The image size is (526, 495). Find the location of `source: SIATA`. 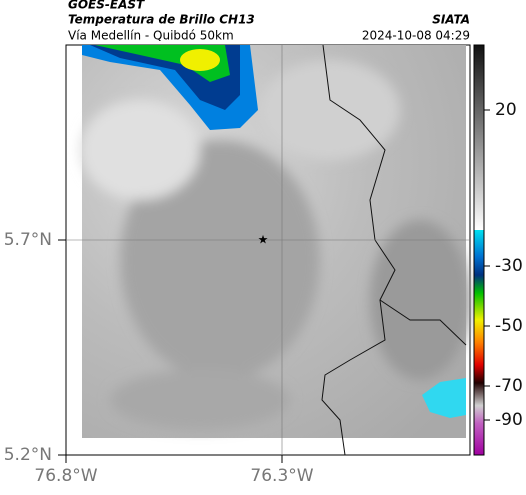

source: SIATA is located at coordinates (451, 20).